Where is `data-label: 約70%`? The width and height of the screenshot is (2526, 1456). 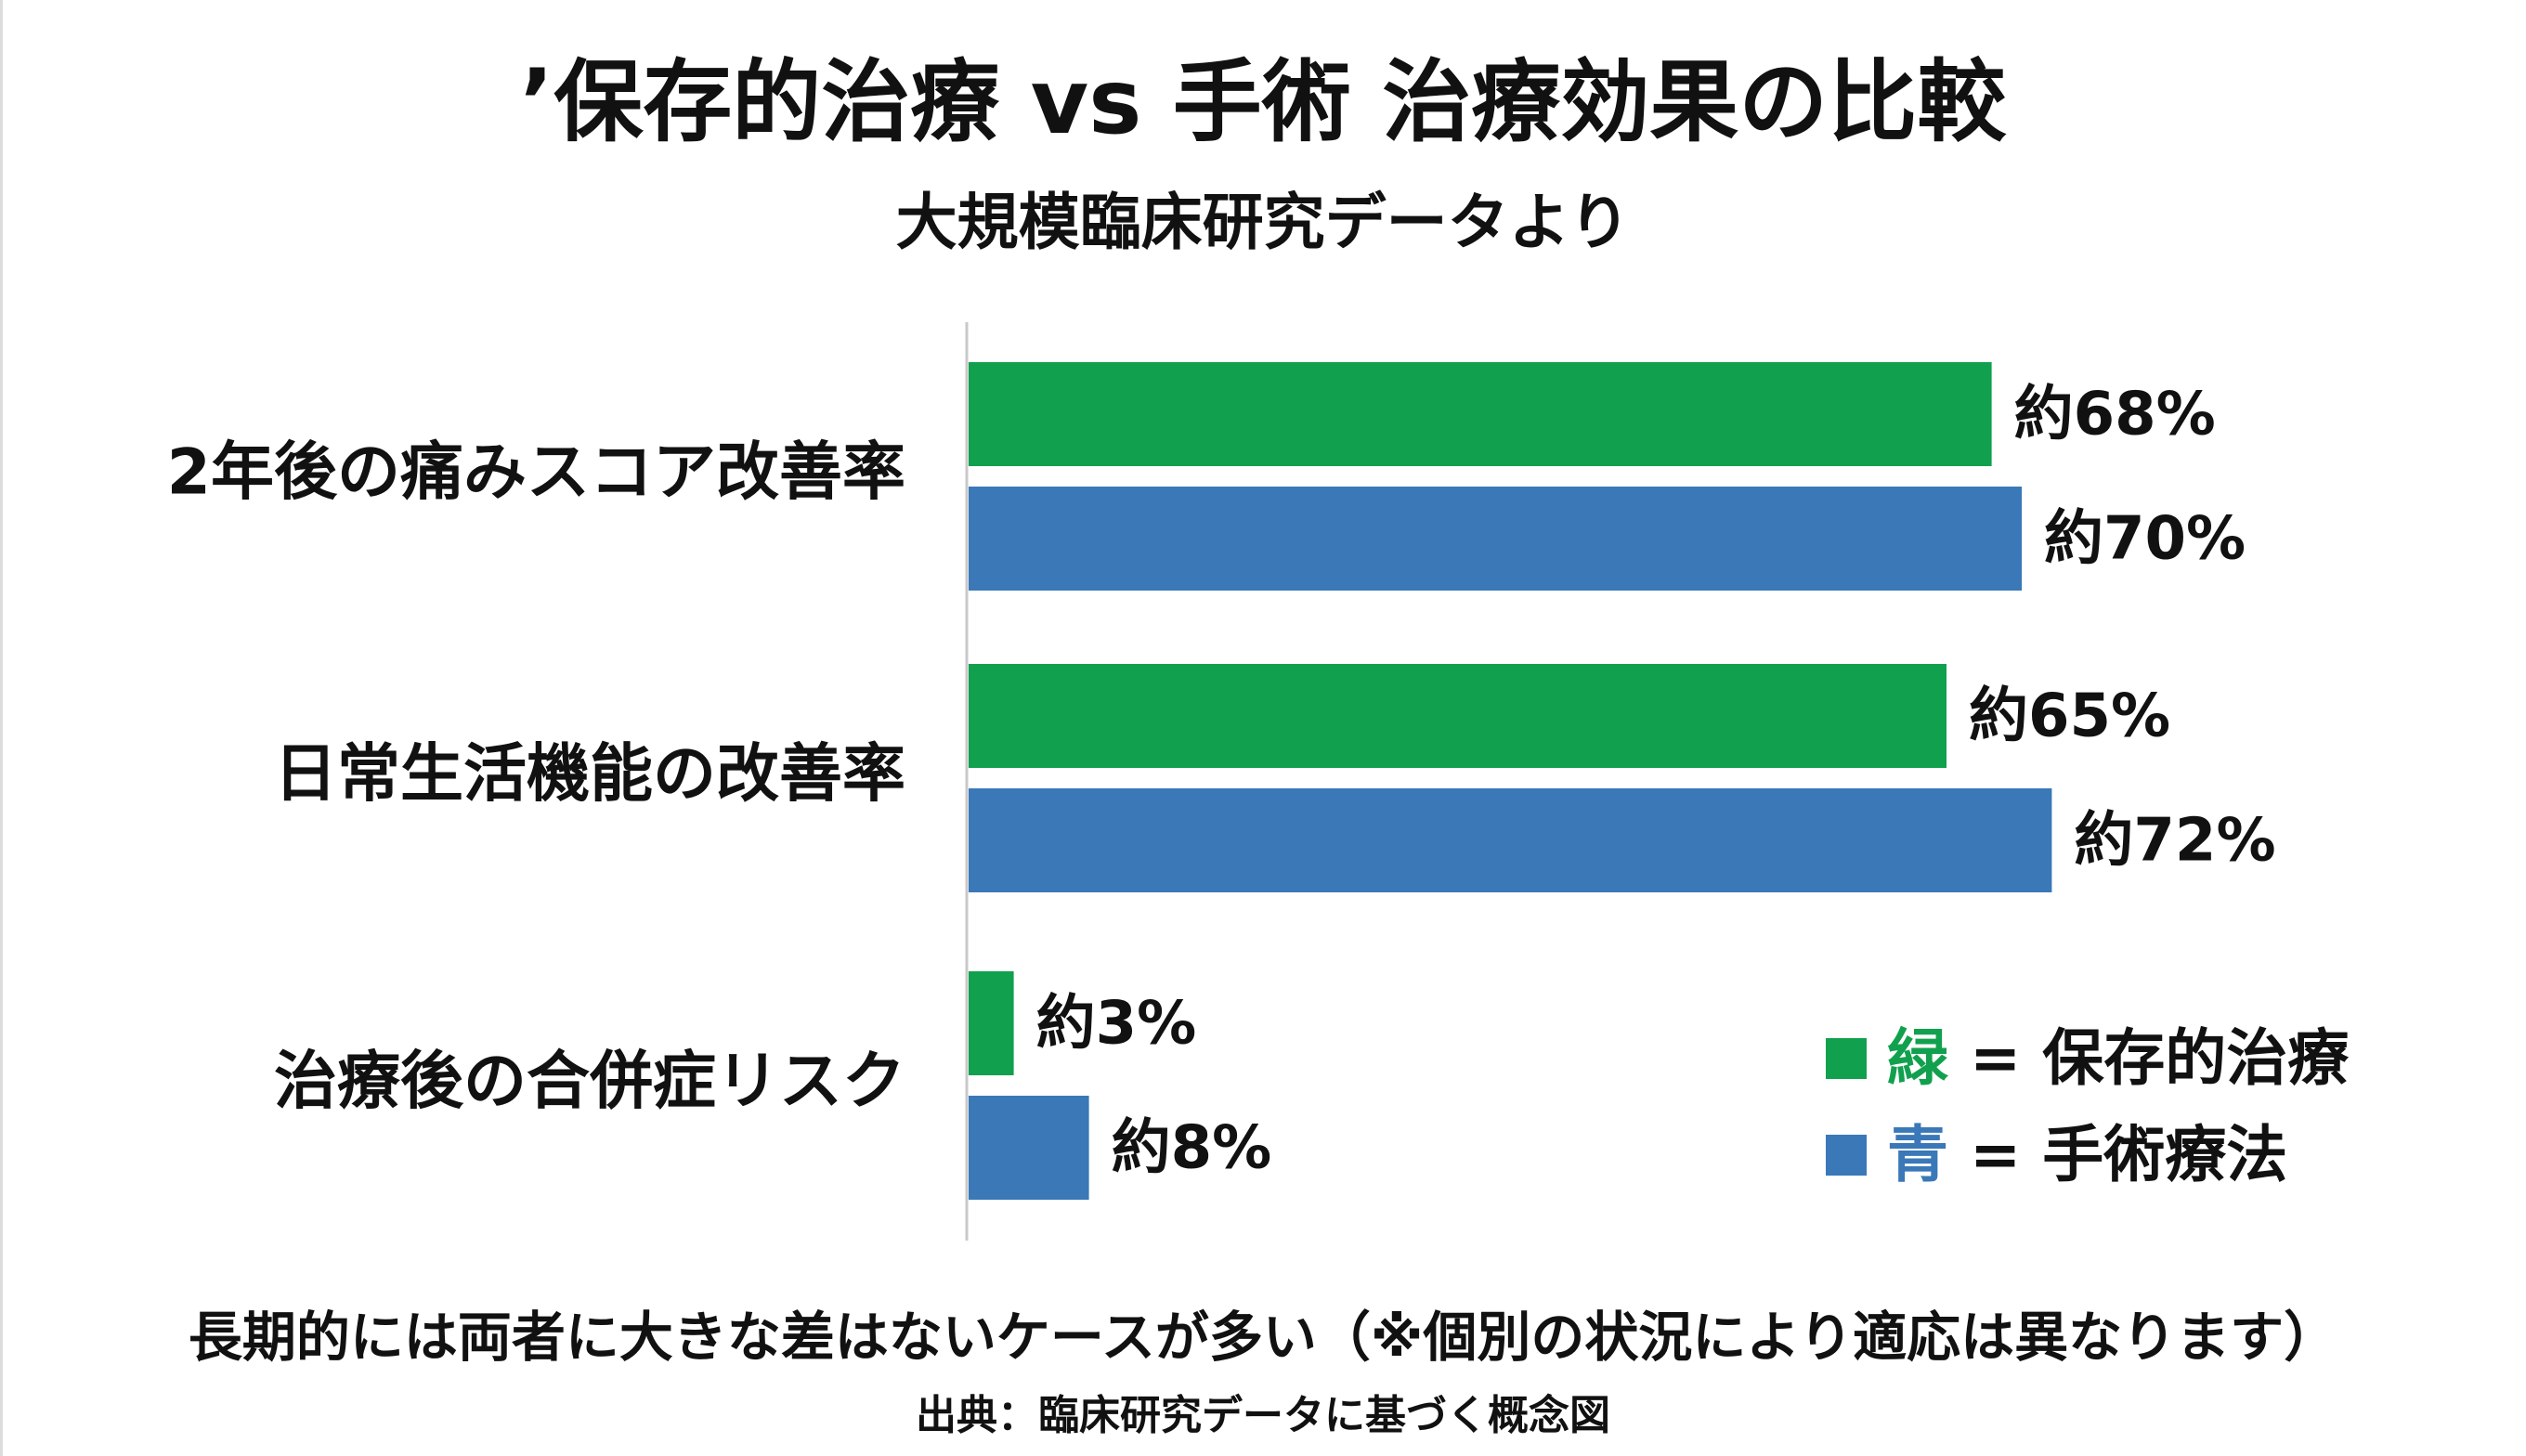
data-label: 約70% is located at coordinates (2145, 539).